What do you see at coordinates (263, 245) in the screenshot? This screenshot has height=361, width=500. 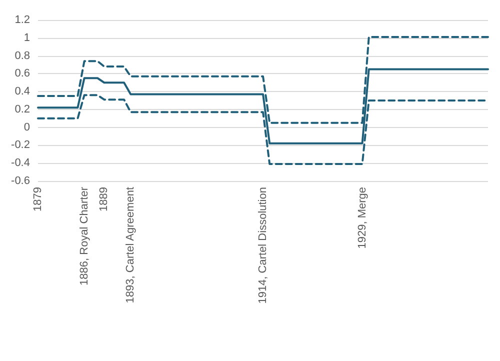 I see `x-tick-label: 1914, Cartel Dissolution` at bounding box center [263, 245].